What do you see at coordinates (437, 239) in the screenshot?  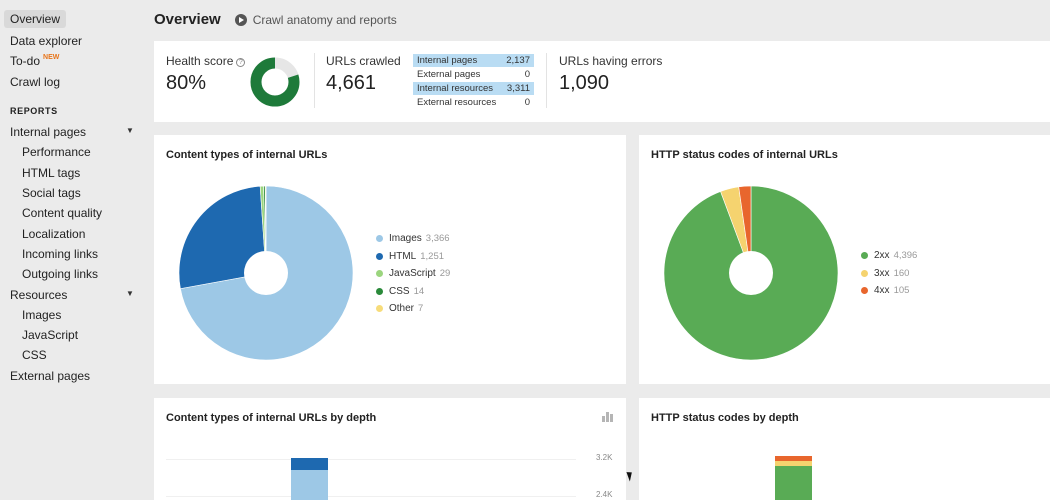 I see `legend-value: 3,366` at bounding box center [437, 239].